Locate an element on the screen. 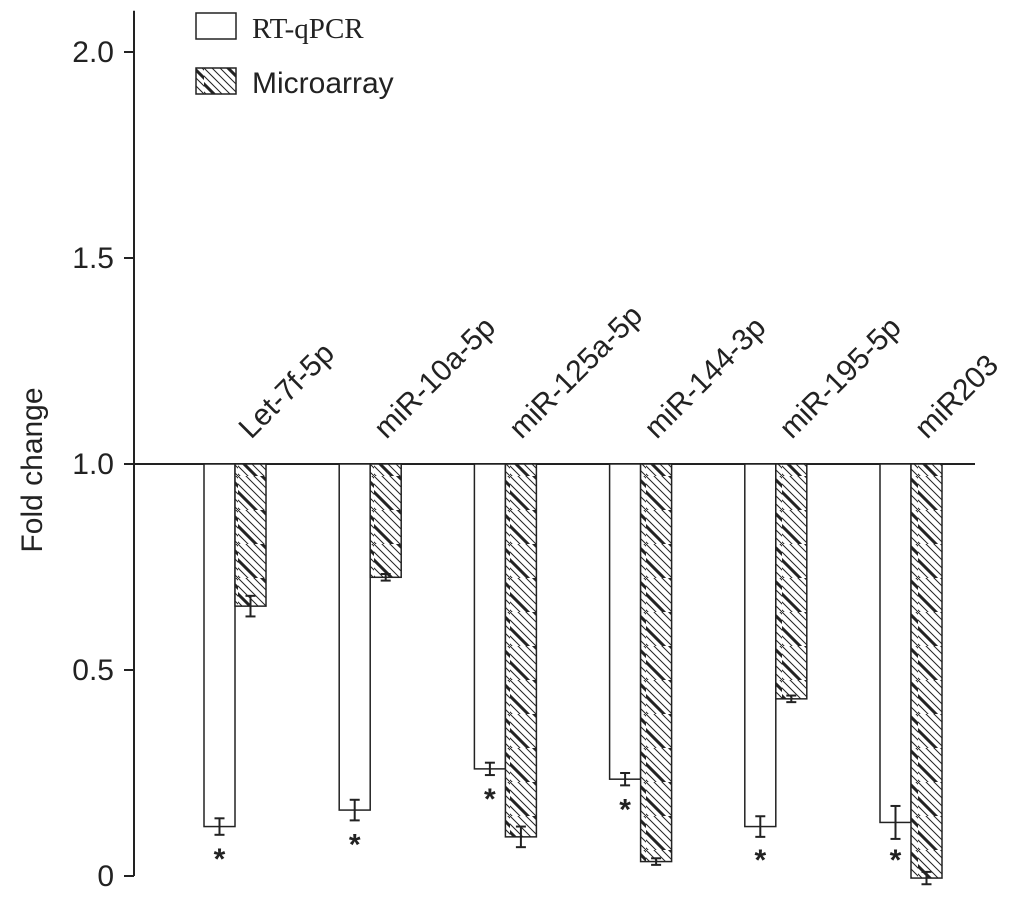 Image resolution: width=1030 pixels, height=904 pixels. y-axis: 0 0.5 1.0 1.5 2.0 is located at coordinates (103, 451).